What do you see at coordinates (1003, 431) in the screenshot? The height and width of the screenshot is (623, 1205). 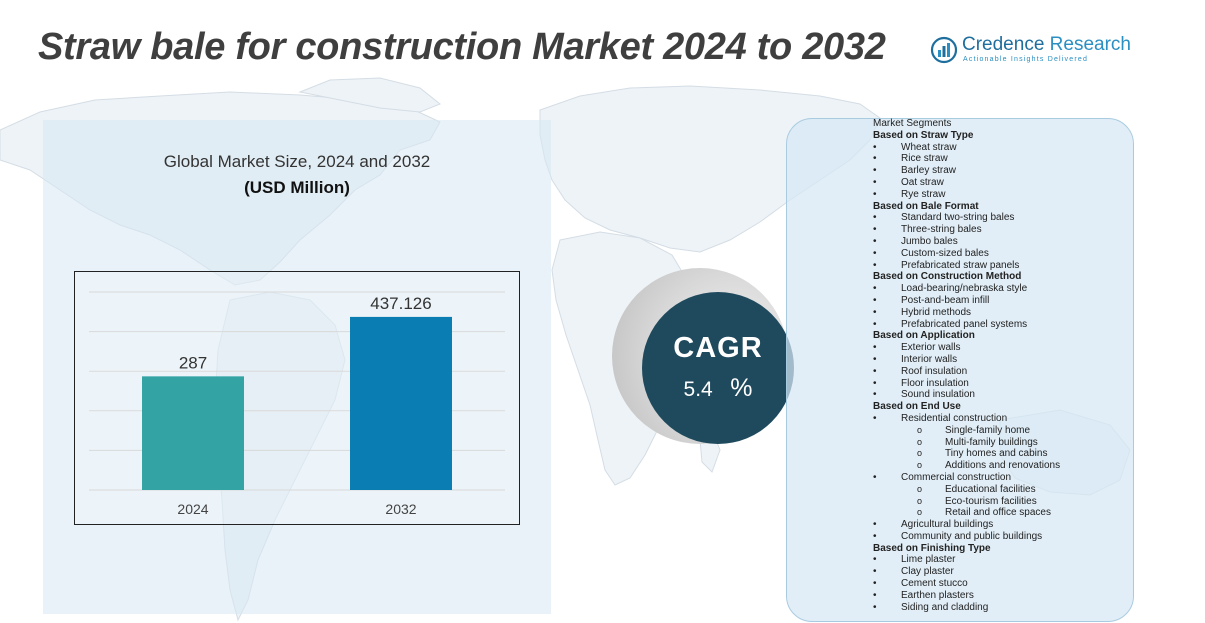 I see `segment-subitem: Single-family home` at bounding box center [1003, 431].